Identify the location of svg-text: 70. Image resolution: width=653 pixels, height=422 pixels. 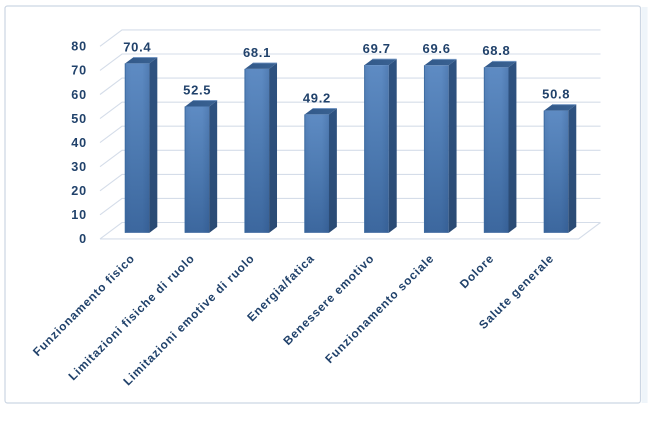
(79, 71).